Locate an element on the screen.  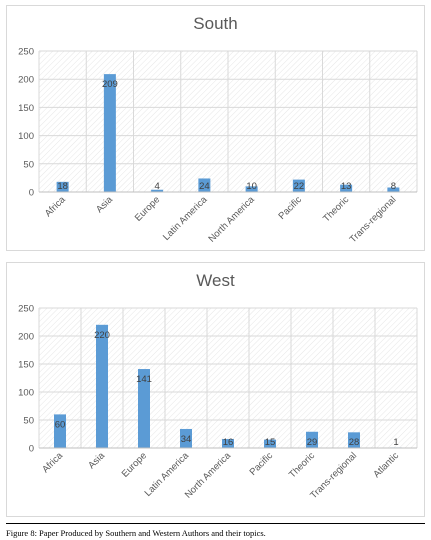
x-tick-label: Latin America is located at coordinates (185, 218).